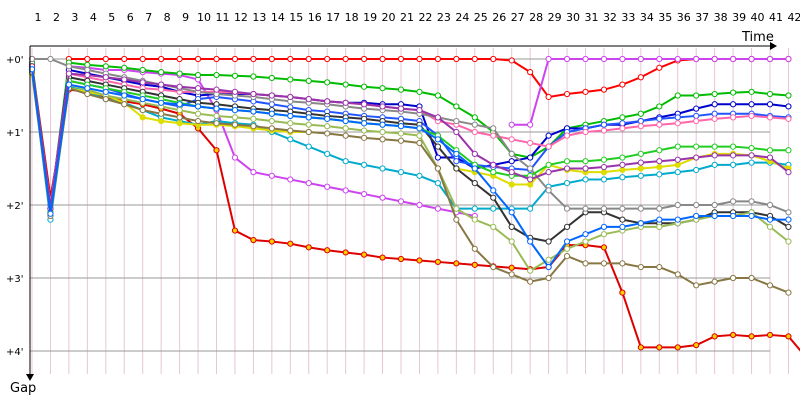 This screenshot has width=800, height=400. What do you see at coordinates (259, 17) in the screenshot?
I see `lap-tick-label: 13` at bounding box center [259, 17].